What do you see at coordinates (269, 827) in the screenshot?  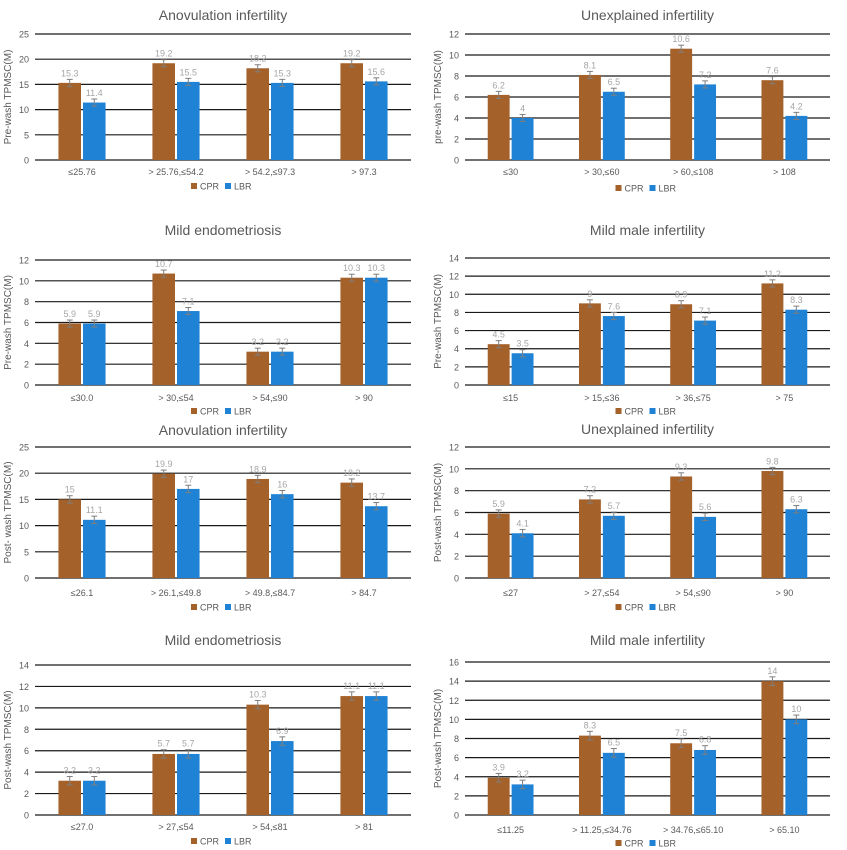 I see `x-tick-label: > 54,≤81` at bounding box center [269, 827].